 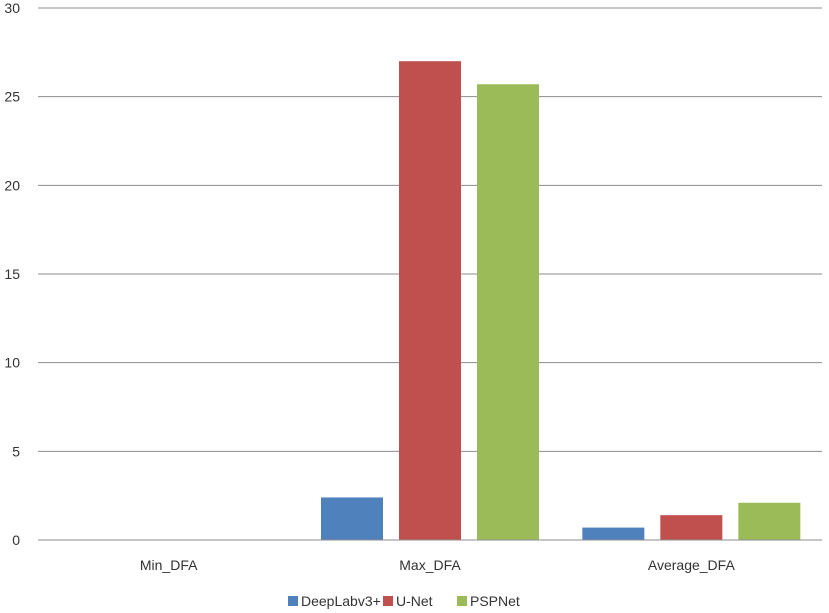 I want to click on y-tick-label: 15, so click(x=12, y=274).